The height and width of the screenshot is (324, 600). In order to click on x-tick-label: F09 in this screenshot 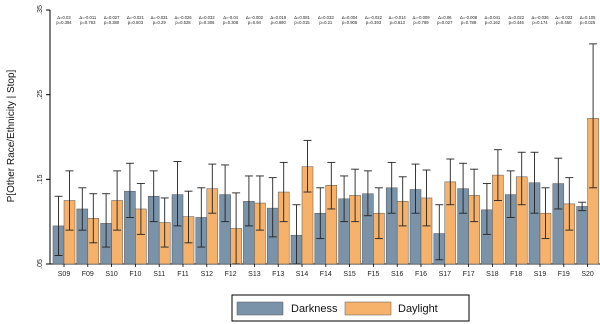, I will do `click(88, 274)`.